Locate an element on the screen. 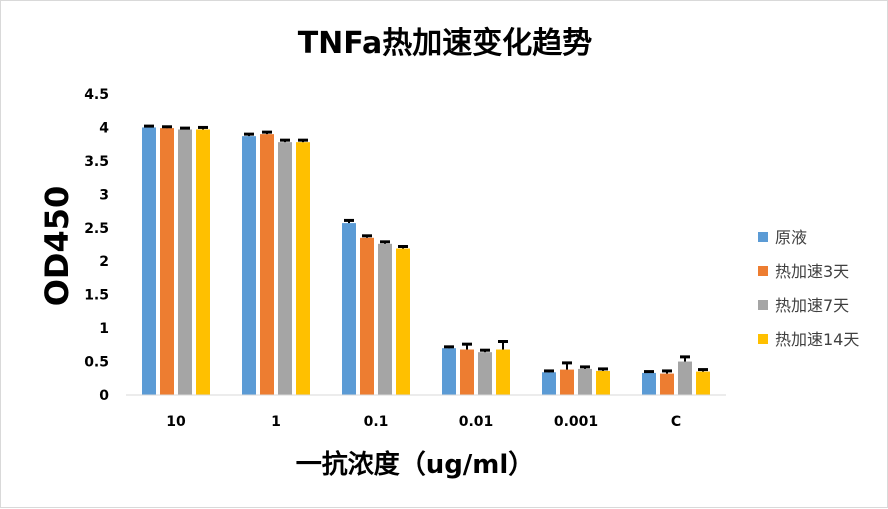  chart-title: TNFa热加速变化趋势 is located at coordinates (445, 43).